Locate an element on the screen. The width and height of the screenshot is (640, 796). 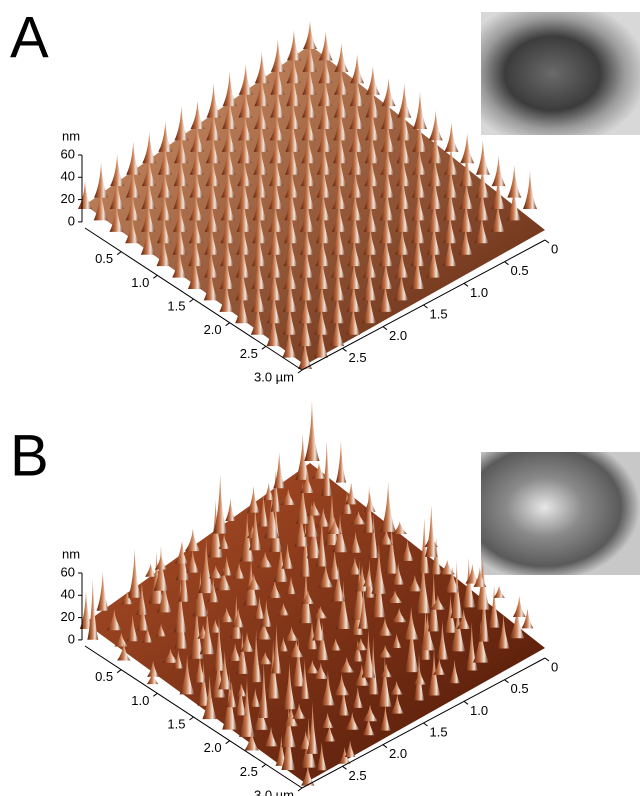
x-tick-label: 0.5 is located at coordinates (104, 676).